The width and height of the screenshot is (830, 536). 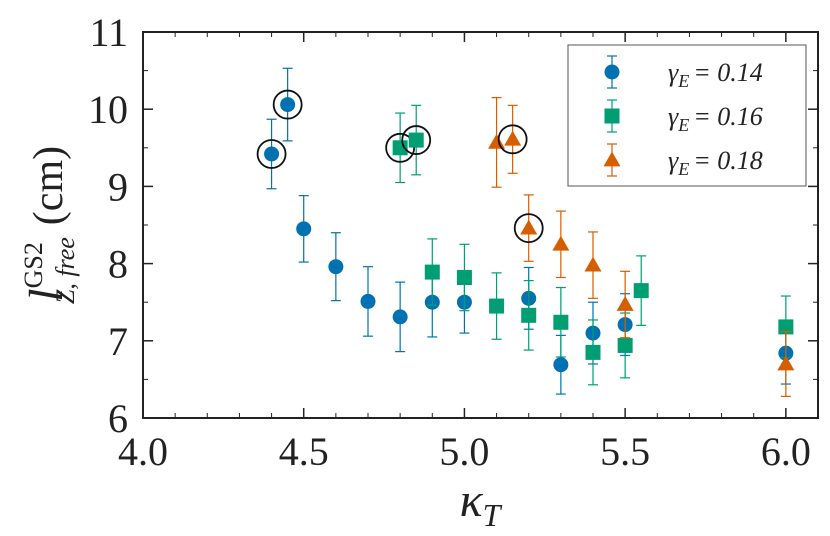 What do you see at coordinates (118, 264) in the screenshot?
I see `y-tick-label: 8` at bounding box center [118, 264].